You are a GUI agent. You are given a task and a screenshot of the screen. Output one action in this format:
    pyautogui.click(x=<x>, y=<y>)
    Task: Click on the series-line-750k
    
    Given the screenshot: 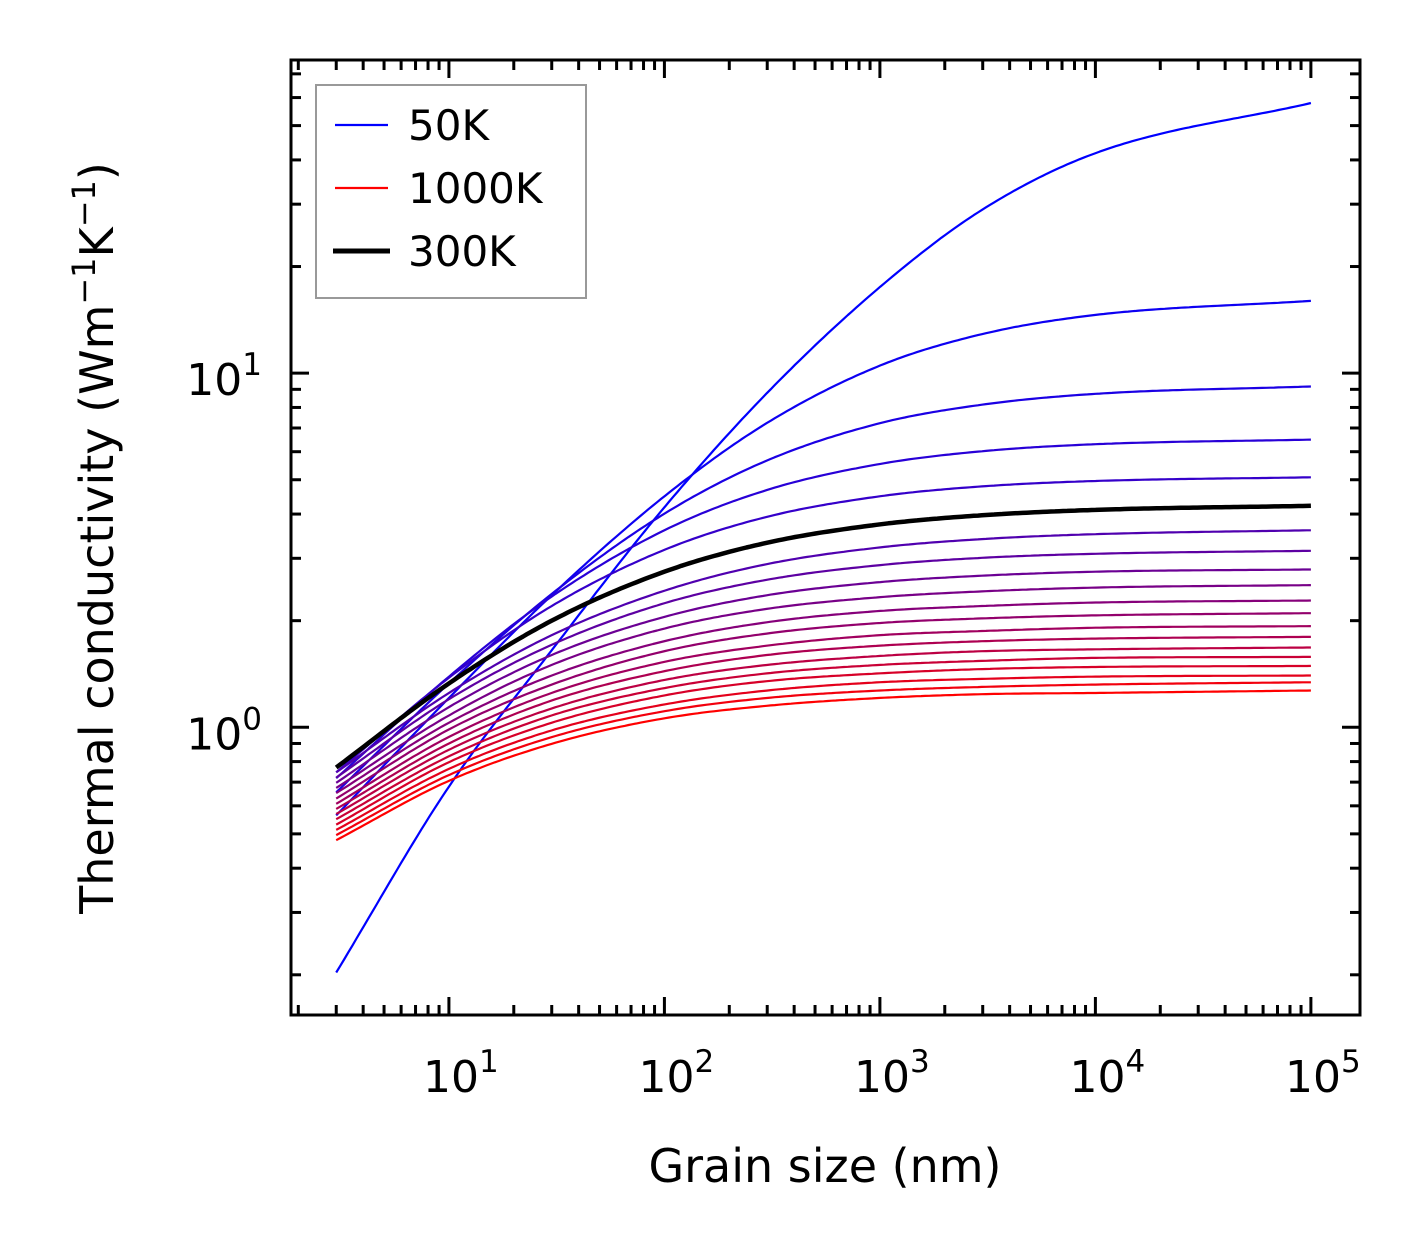 What is the action you would take?
    pyautogui.click(x=823, y=730)
    